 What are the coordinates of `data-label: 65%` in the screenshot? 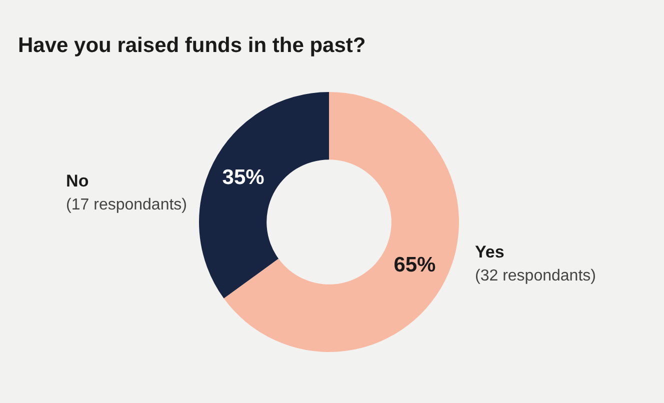 It's located at (415, 264).